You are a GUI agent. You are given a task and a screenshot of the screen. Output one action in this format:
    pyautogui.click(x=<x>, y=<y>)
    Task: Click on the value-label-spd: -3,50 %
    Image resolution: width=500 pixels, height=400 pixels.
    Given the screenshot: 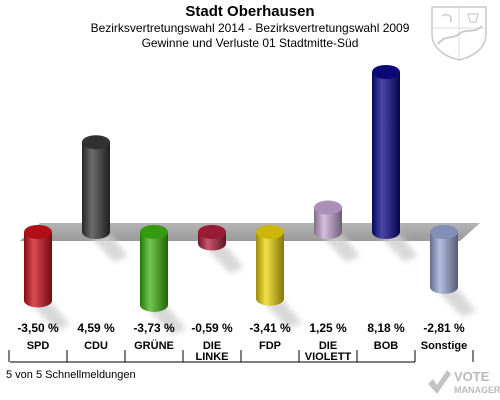 What is the action you would take?
    pyautogui.click(x=38, y=328)
    